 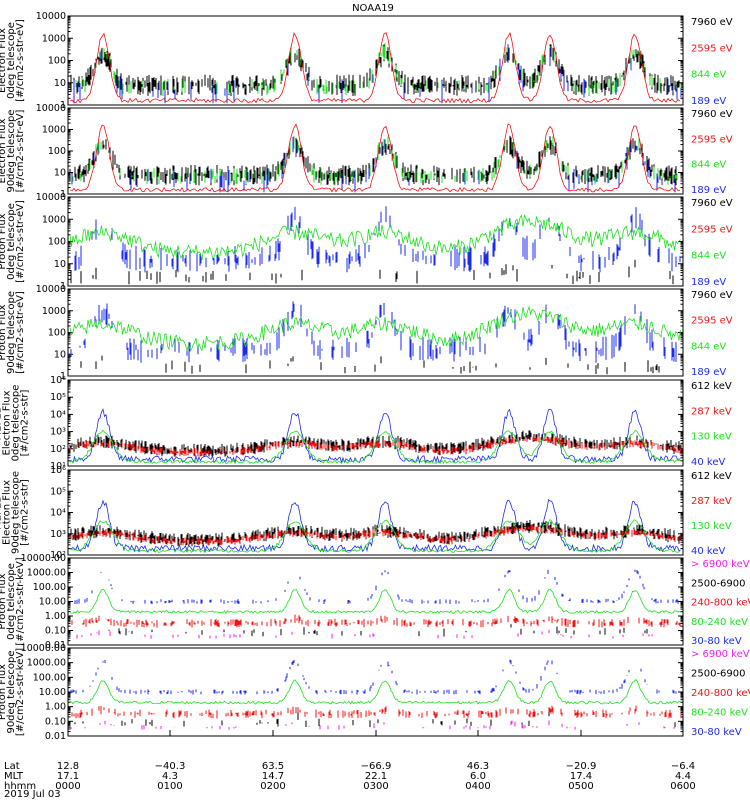 What do you see at coordinates (375, 786) in the screenshot?
I see `x-tick-label-hhmm: 0300` at bounding box center [375, 786].